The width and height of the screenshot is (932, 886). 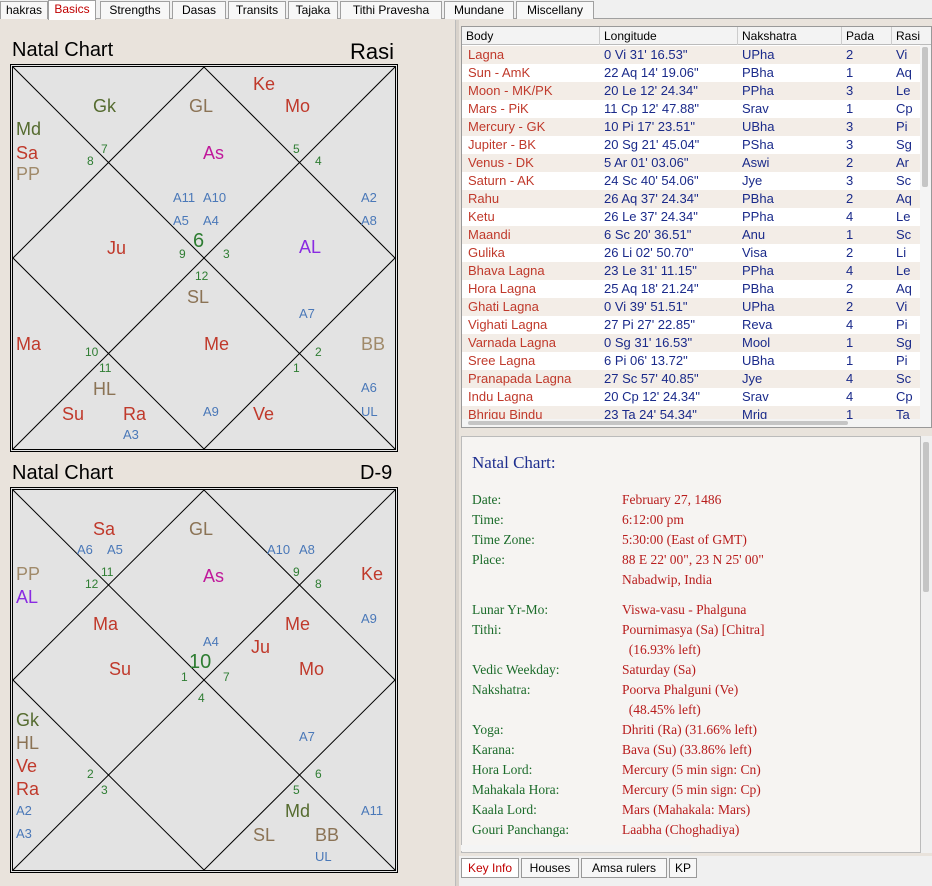 I want to click on cell-nakshatra: Srav, so click(x=755, y=396).